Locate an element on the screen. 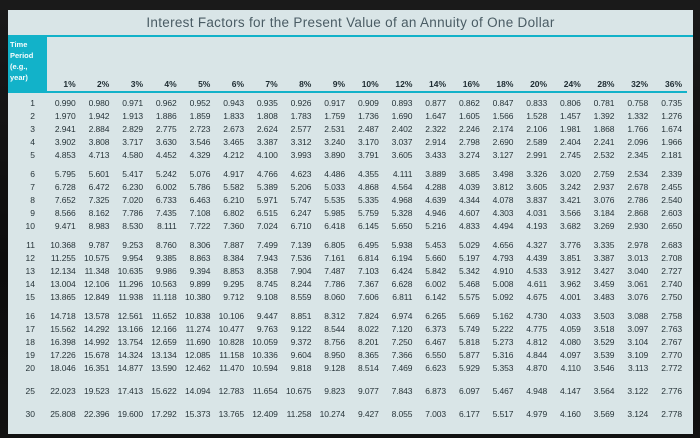 The width and height of the screenshot is (700, 438). factor-cell: 10.575 is located at coordinates (96, 258).